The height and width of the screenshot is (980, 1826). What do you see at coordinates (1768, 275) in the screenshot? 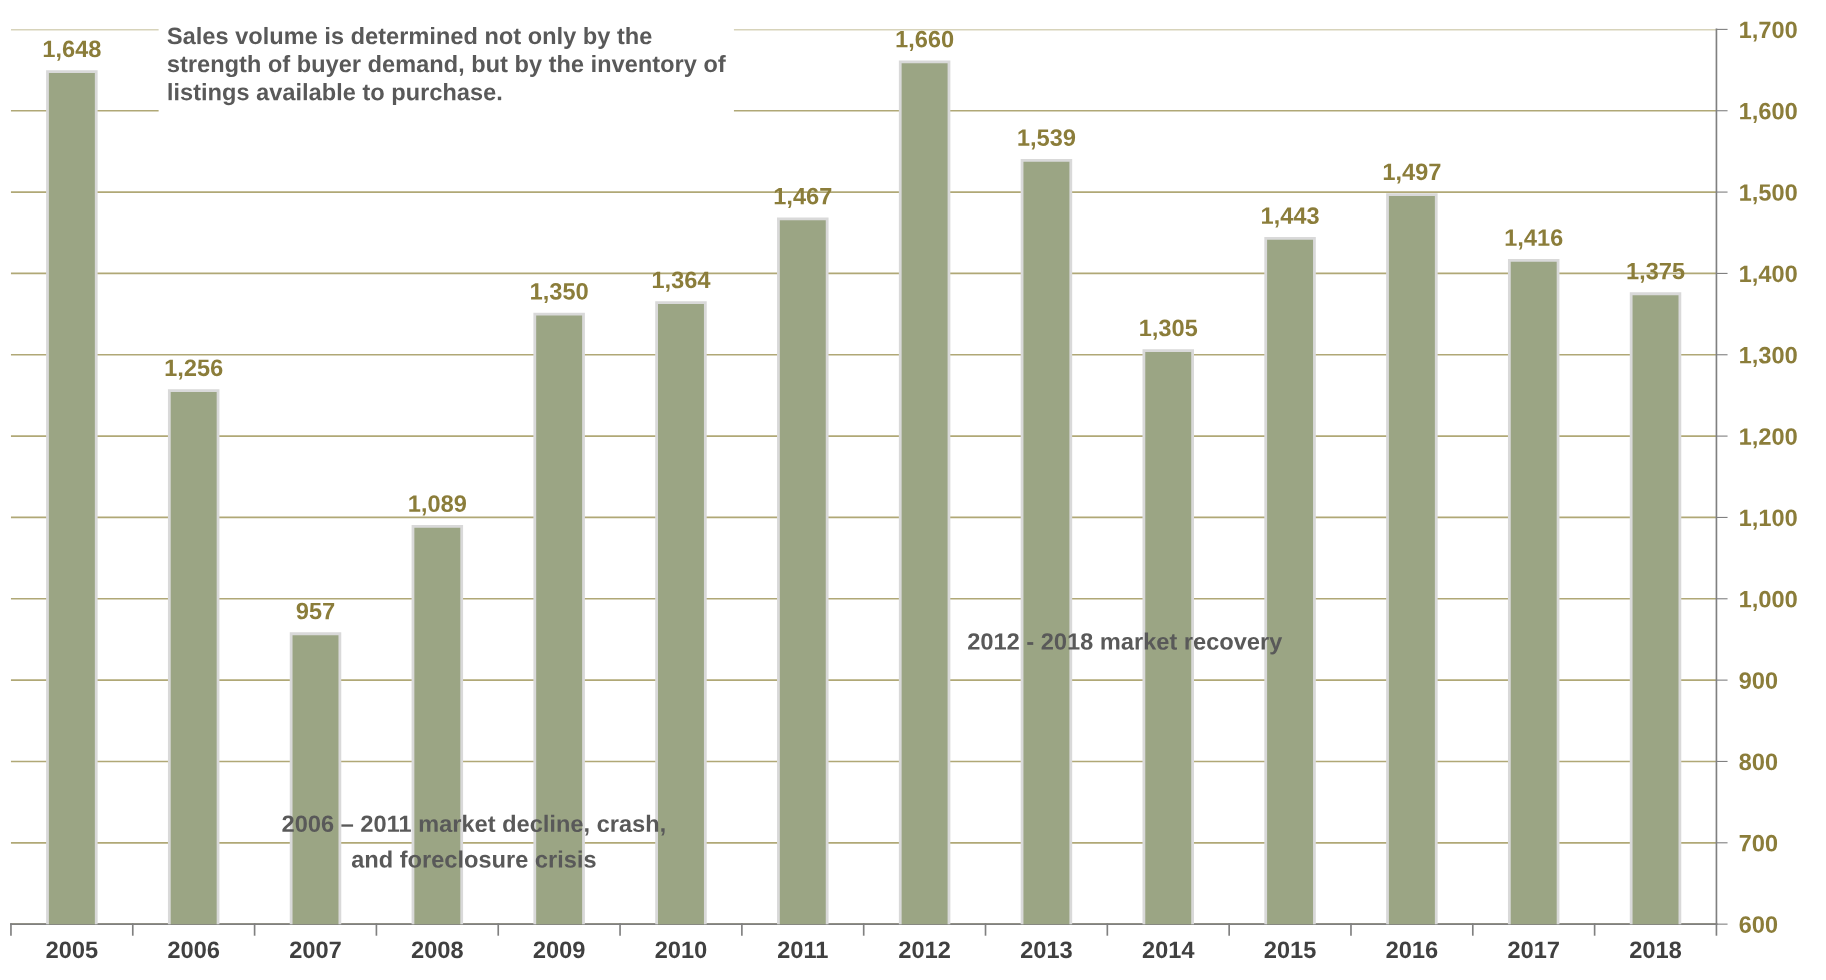
I see `y-tick-label: 1,400` at bounding box center [1768, 275].